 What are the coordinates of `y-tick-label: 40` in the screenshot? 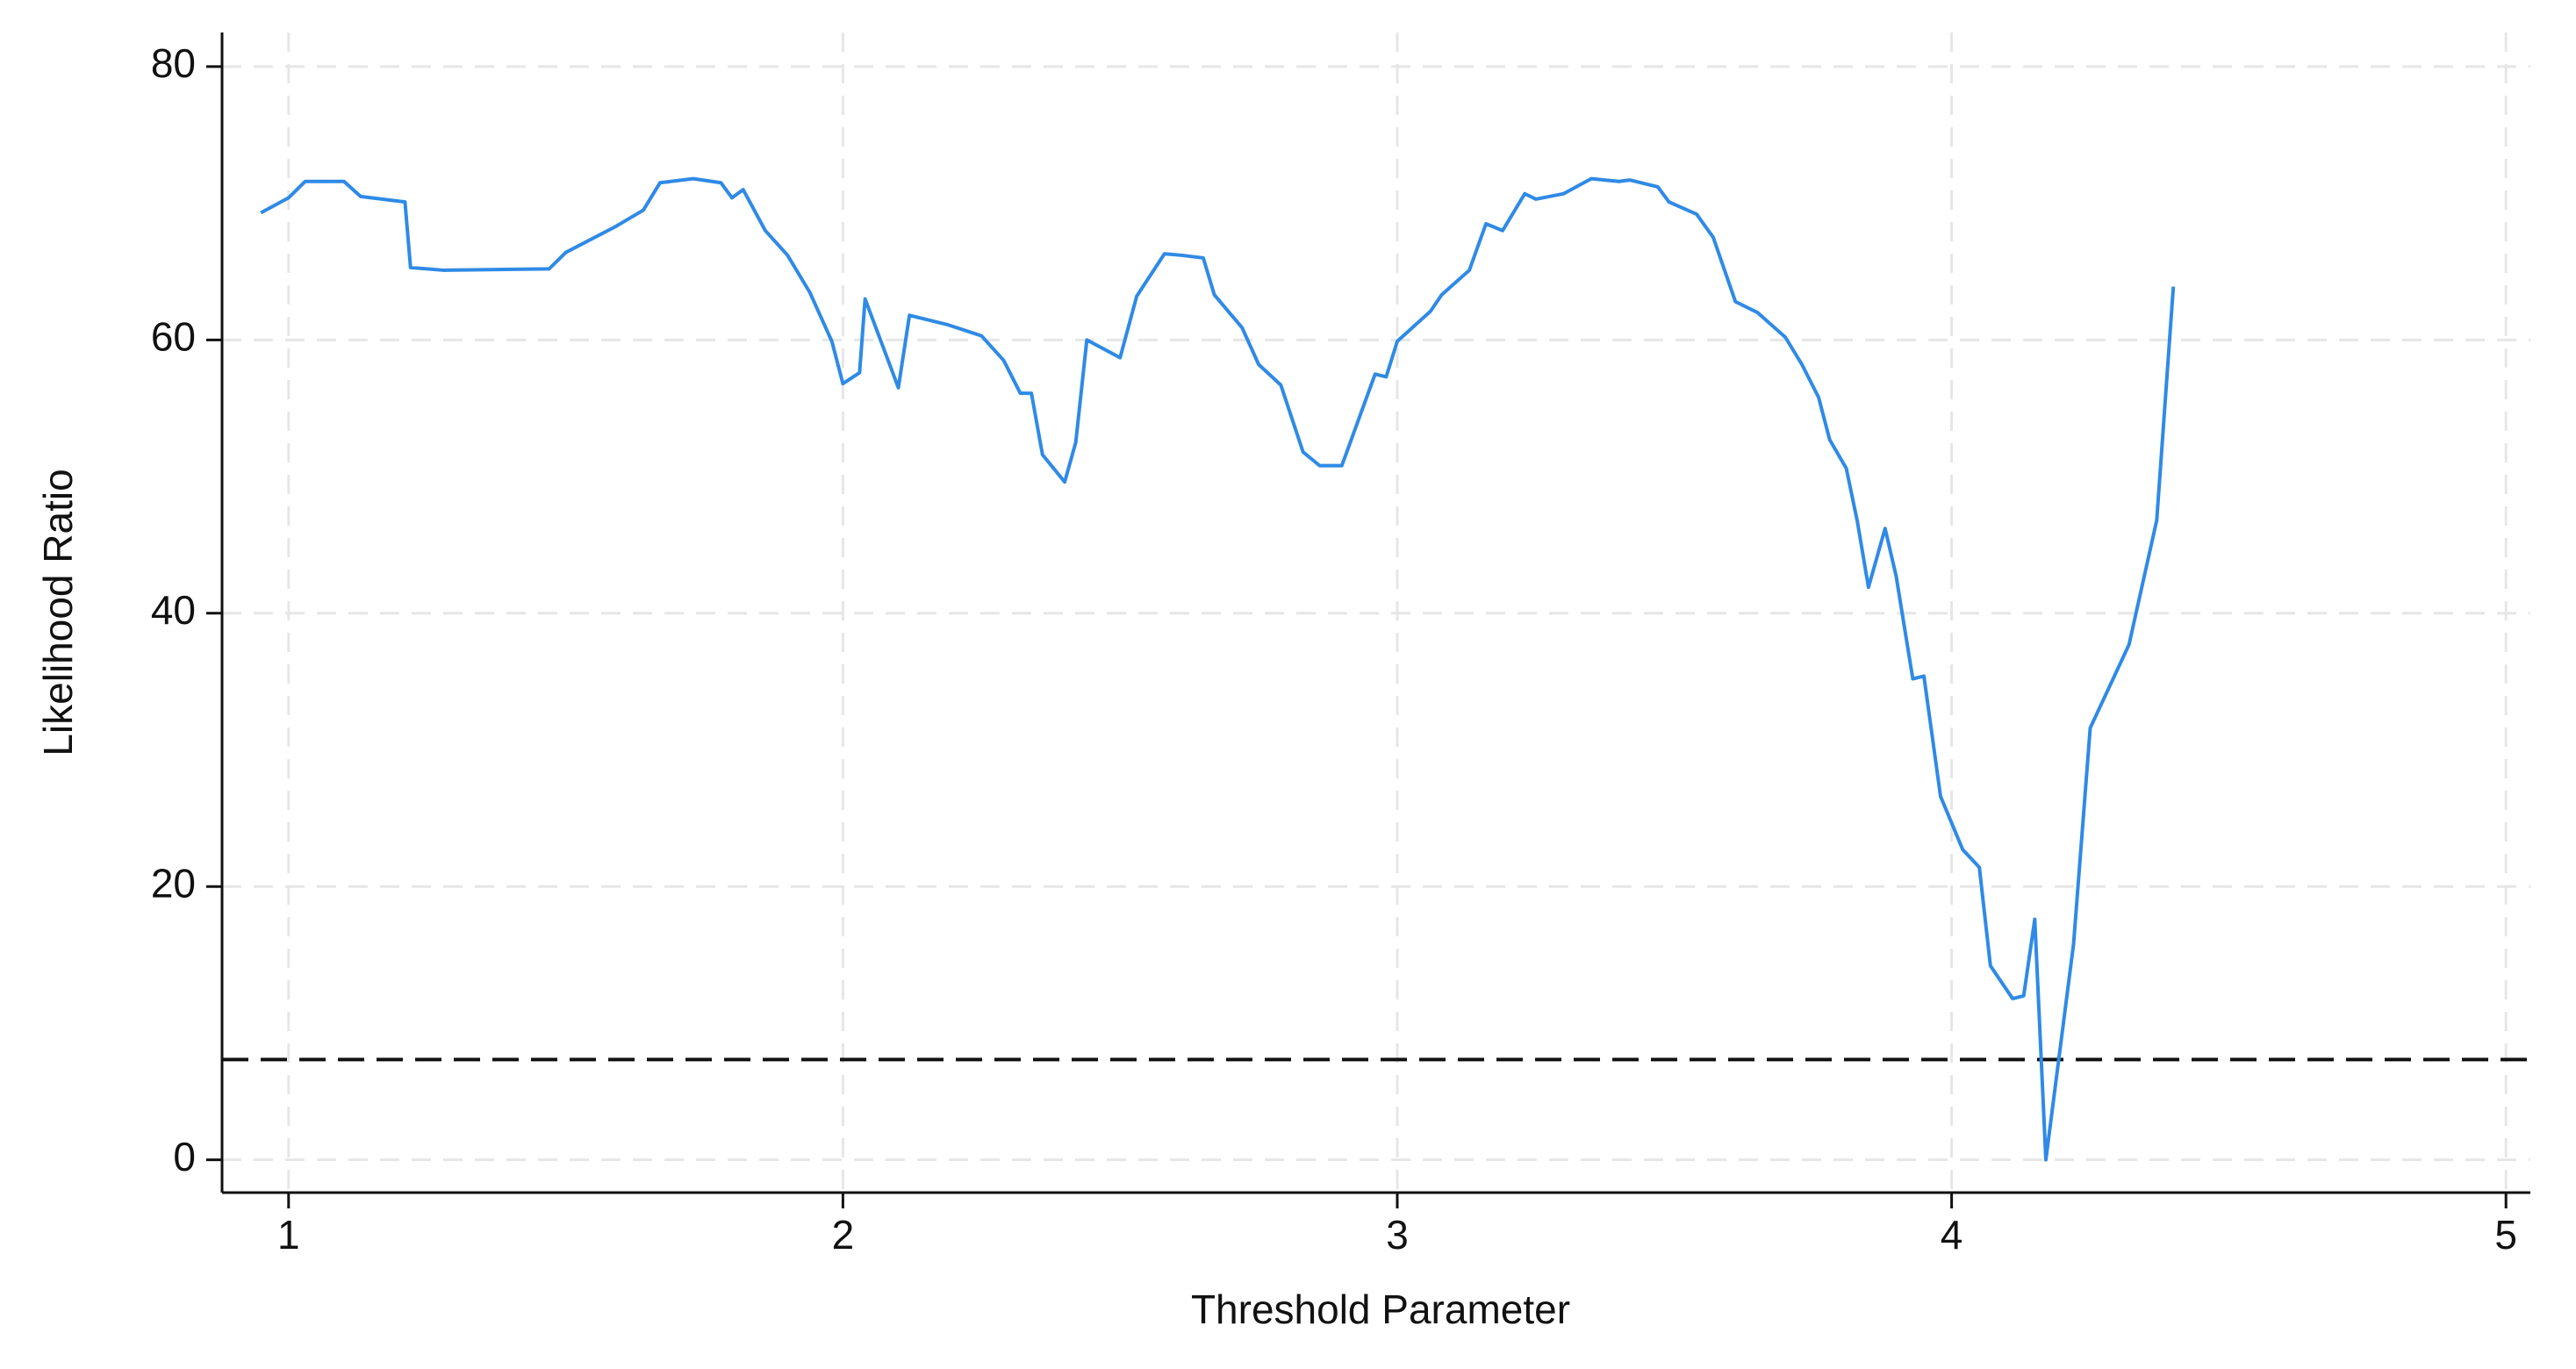 It's located at (173, 610).